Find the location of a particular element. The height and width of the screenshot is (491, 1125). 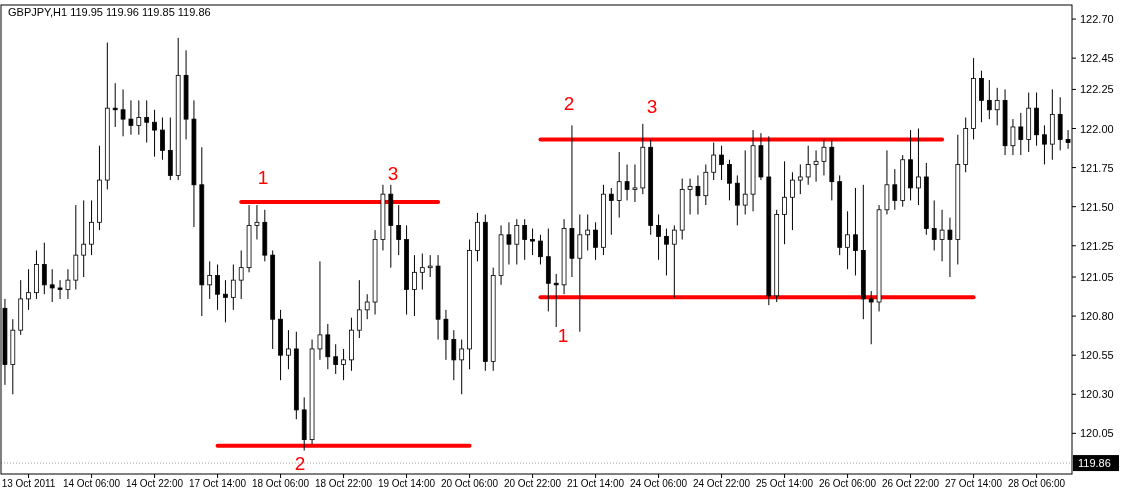

x-tick-label: 25 Oct 14:00 is located at coordinates (784, 483).